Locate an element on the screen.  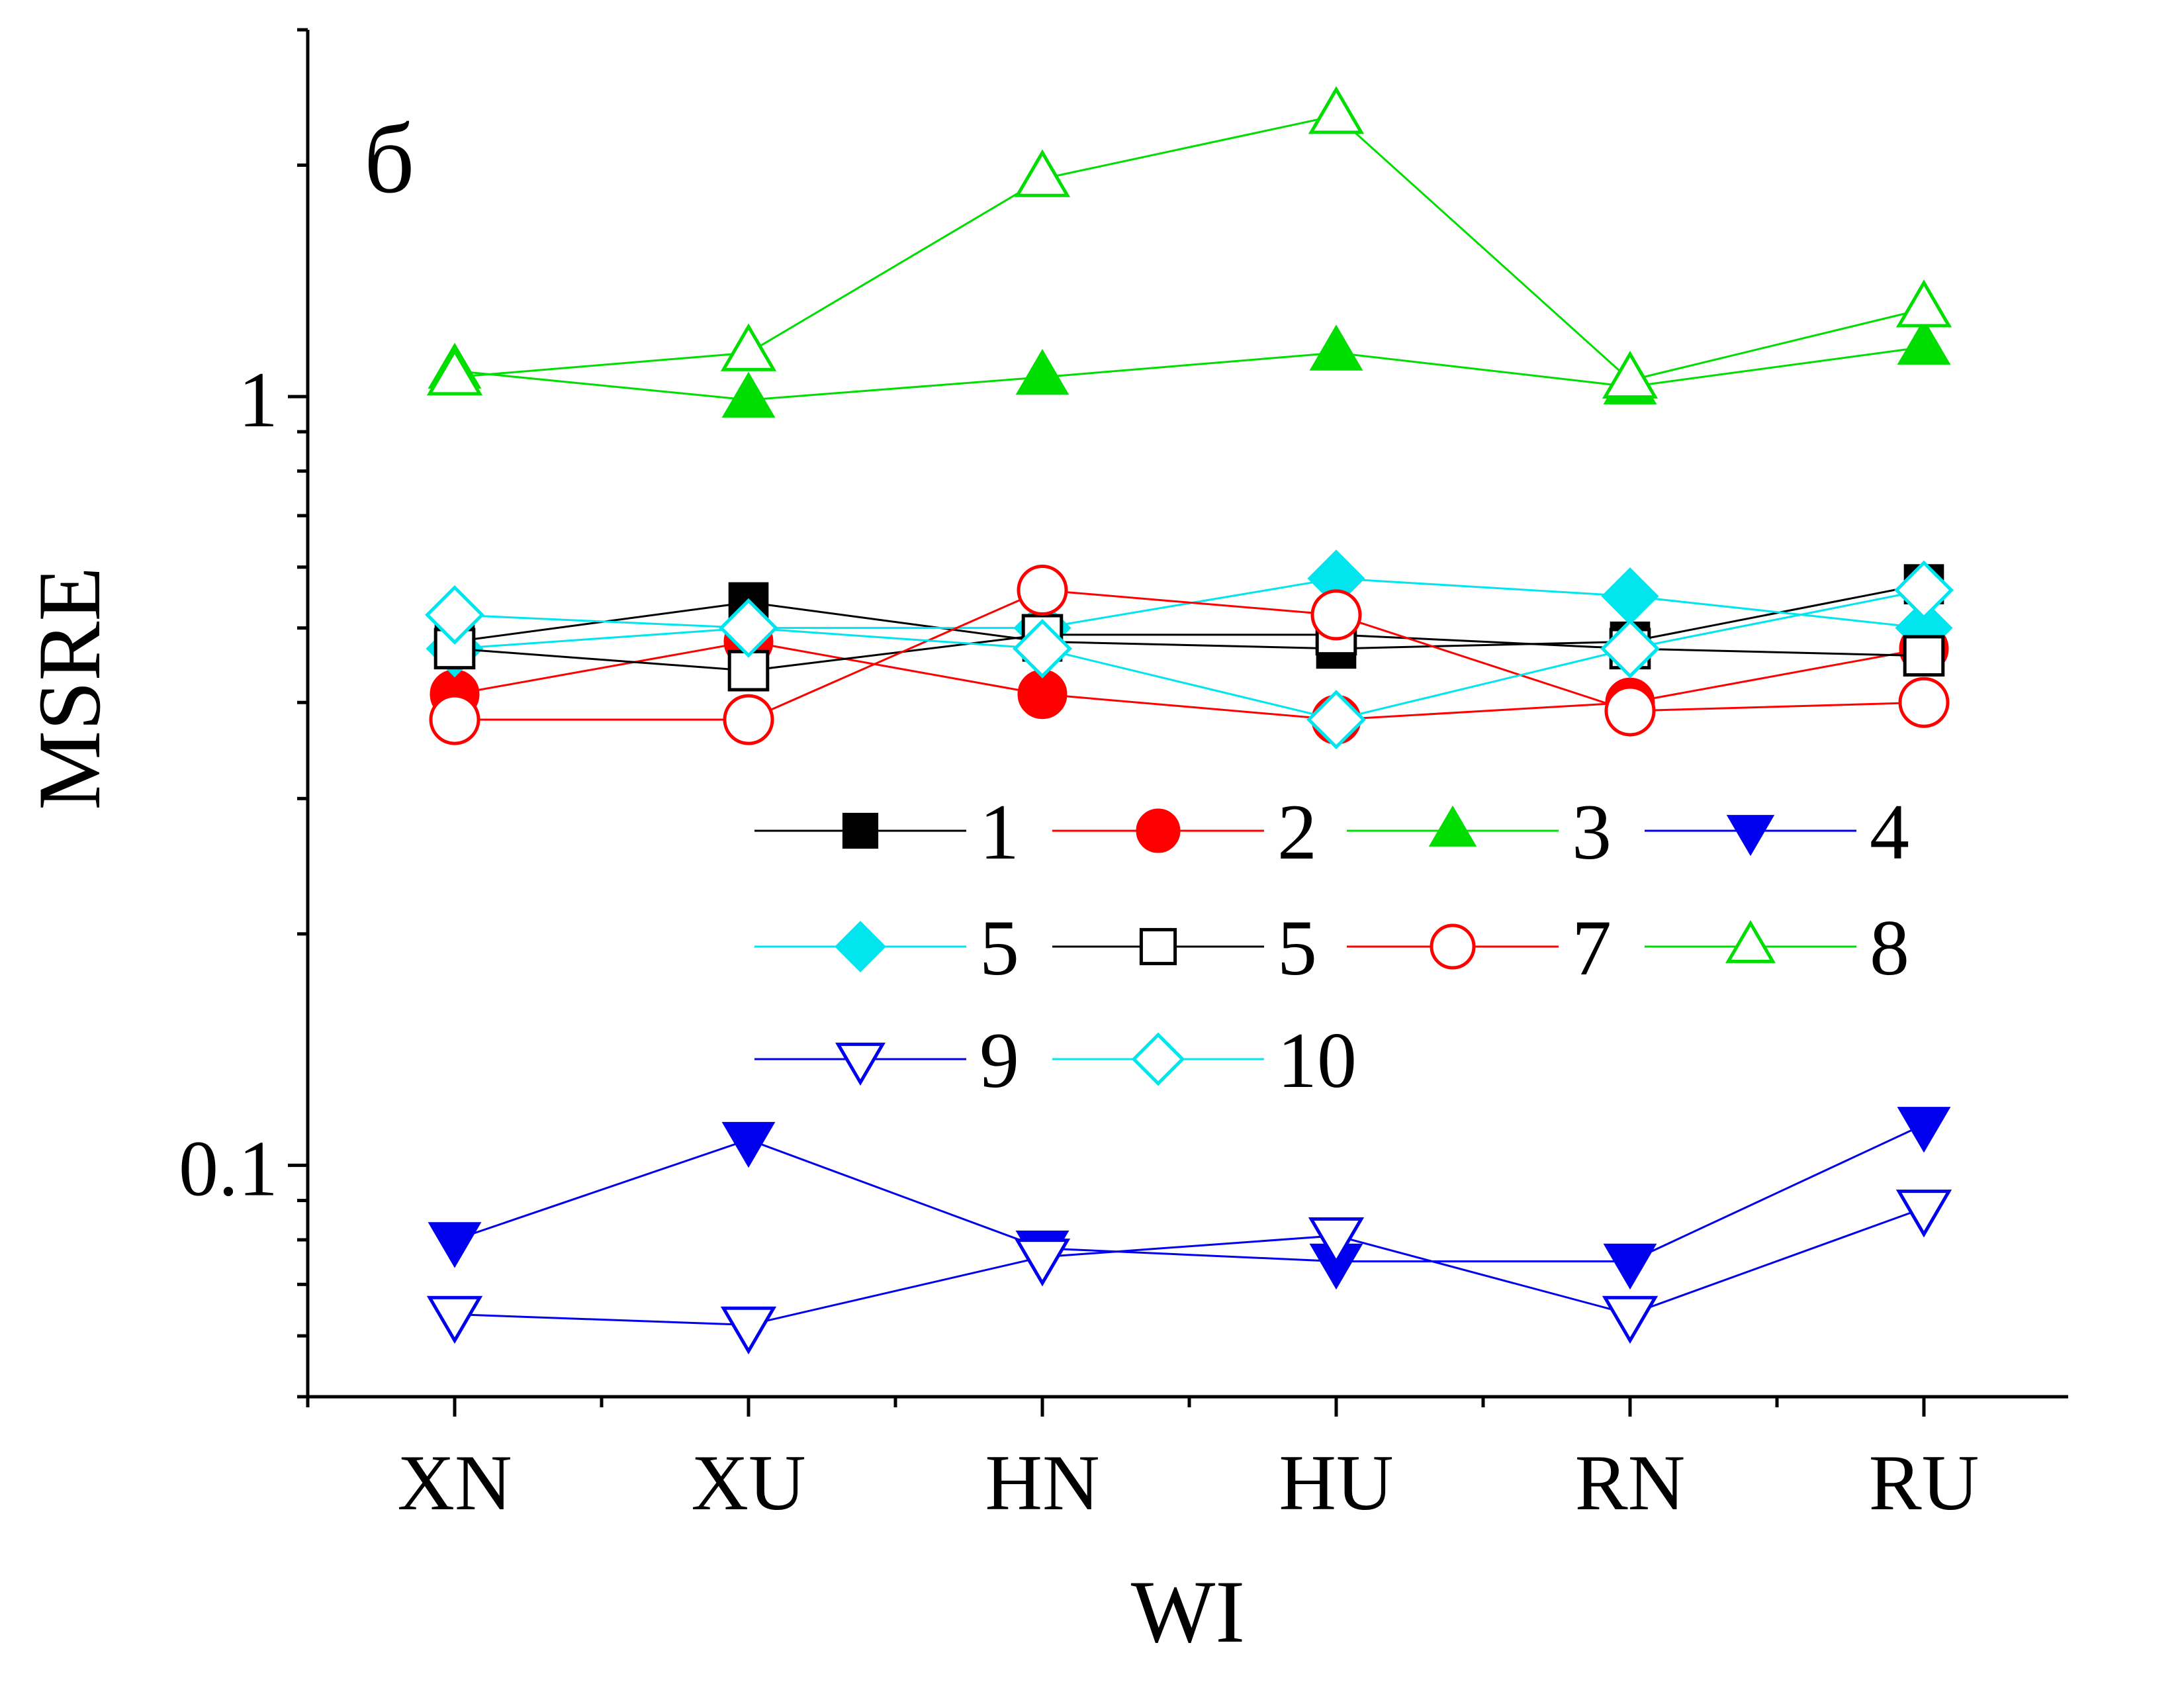
legend-label: 4 is located at coordinates (1889, 832).